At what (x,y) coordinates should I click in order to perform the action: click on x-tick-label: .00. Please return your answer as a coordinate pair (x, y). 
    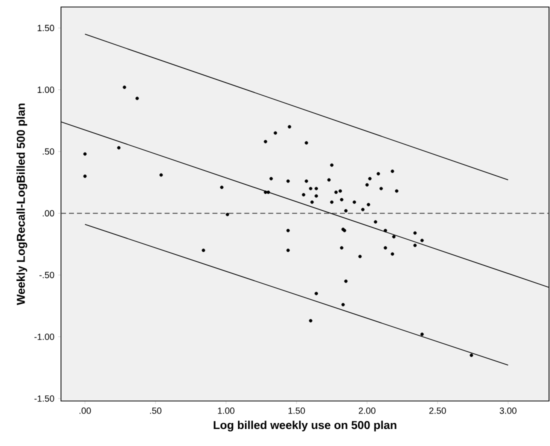
    Looking at the image, I should click on (85, 411).